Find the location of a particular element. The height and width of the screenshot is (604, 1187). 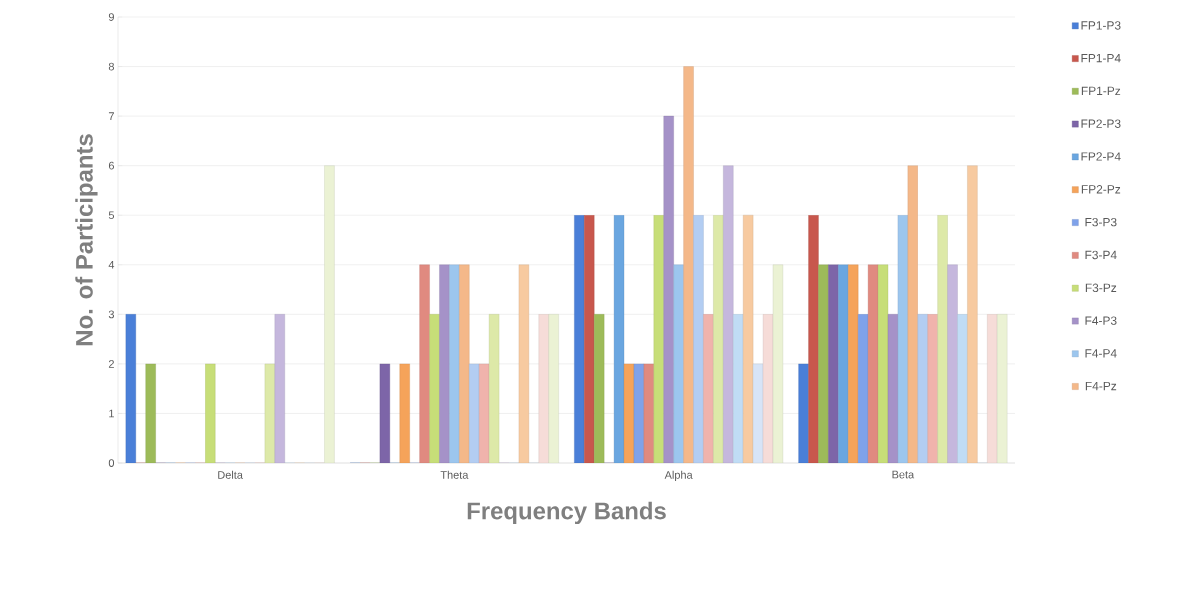

legend-label: F4-P3 is located at coordinates (1101, 320).